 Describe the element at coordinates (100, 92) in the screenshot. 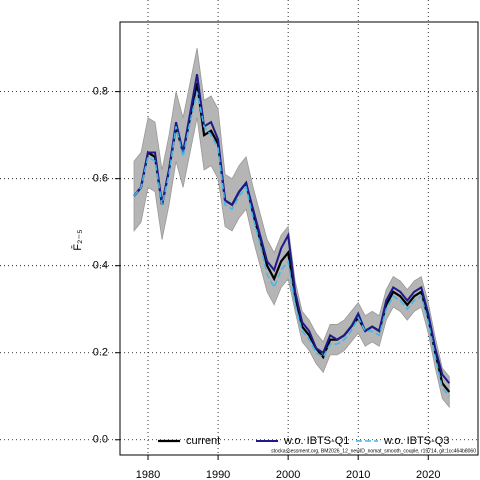

I see `y-tick-label: 0.8` at that location.